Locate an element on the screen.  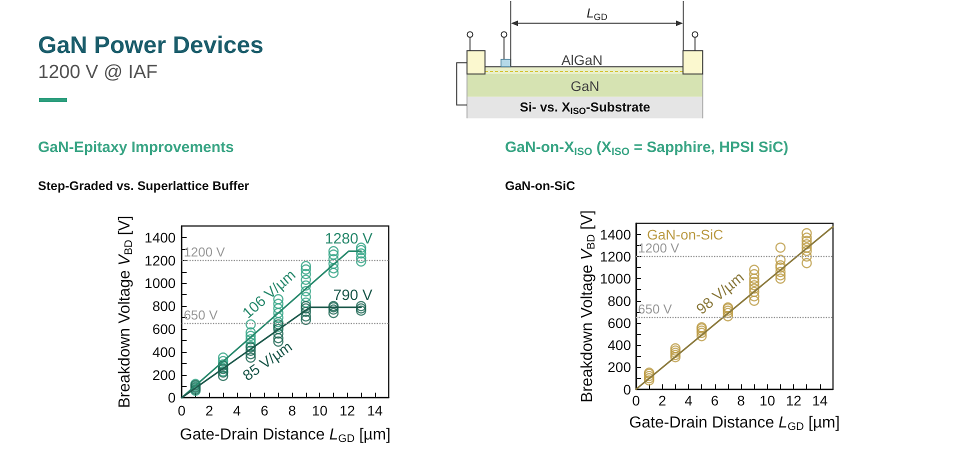
text: 1200 V @ IAF is located at coordinates (98, 73).